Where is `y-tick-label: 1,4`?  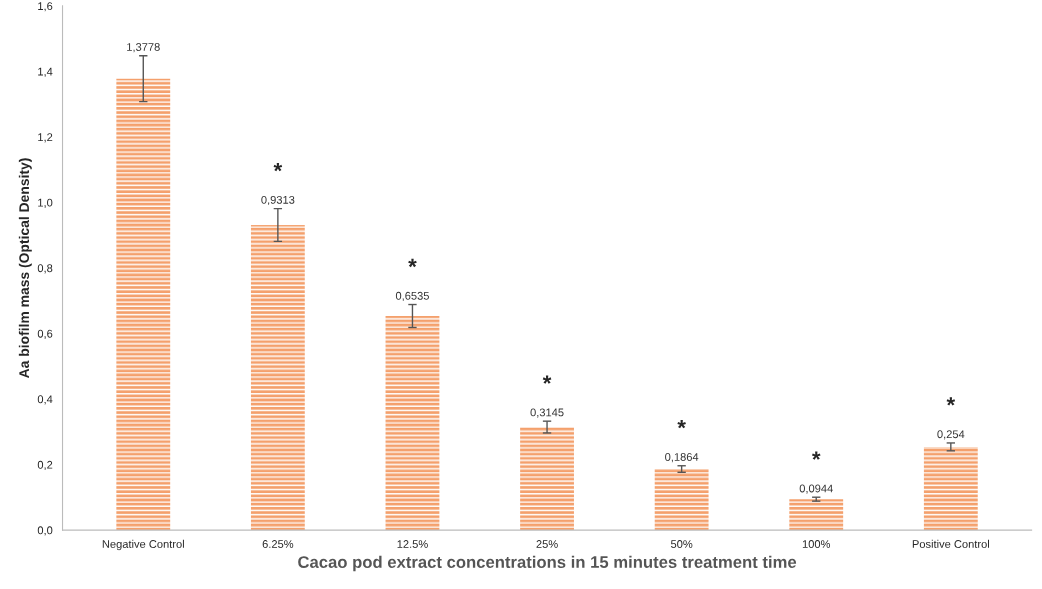
y-tick-label: 1,4 is located at coordinates (45, 72).